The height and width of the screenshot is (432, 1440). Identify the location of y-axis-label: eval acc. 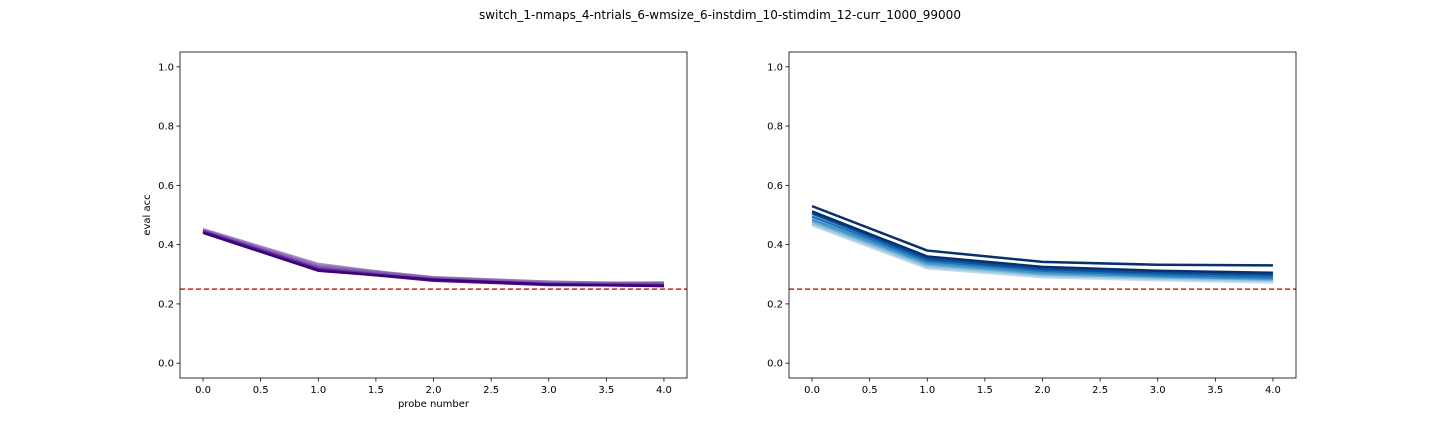
(147, 214).